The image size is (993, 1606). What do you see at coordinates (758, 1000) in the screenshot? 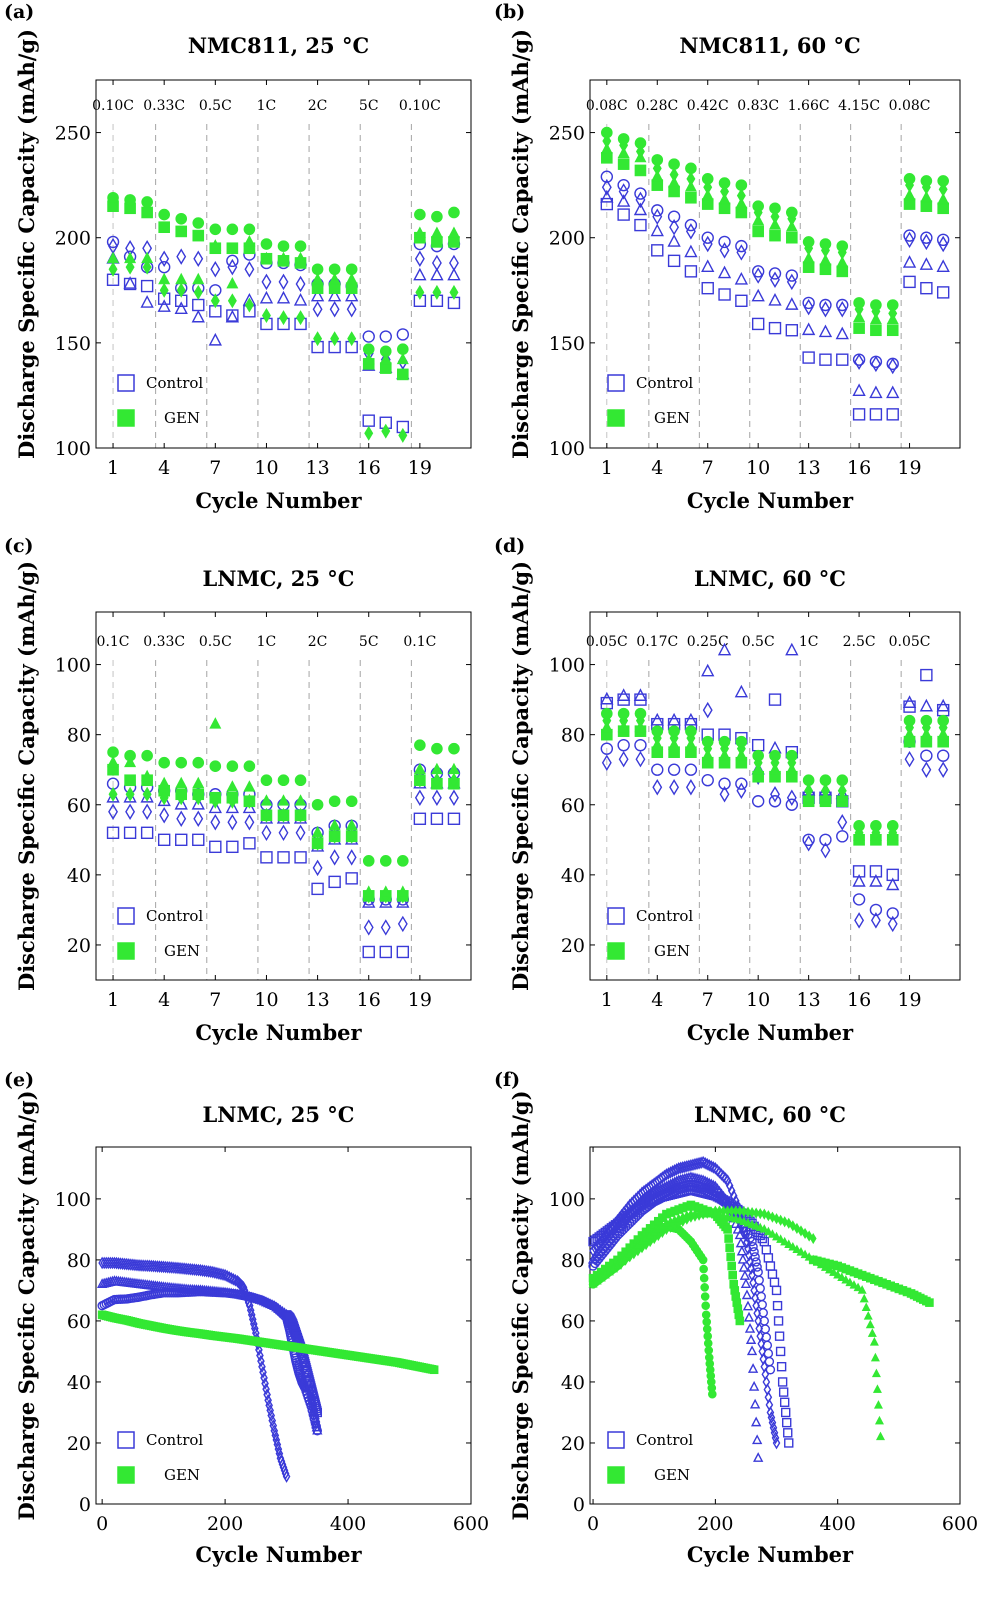
I see `x-tick-label: 10` at bounding box center [758, 1000].